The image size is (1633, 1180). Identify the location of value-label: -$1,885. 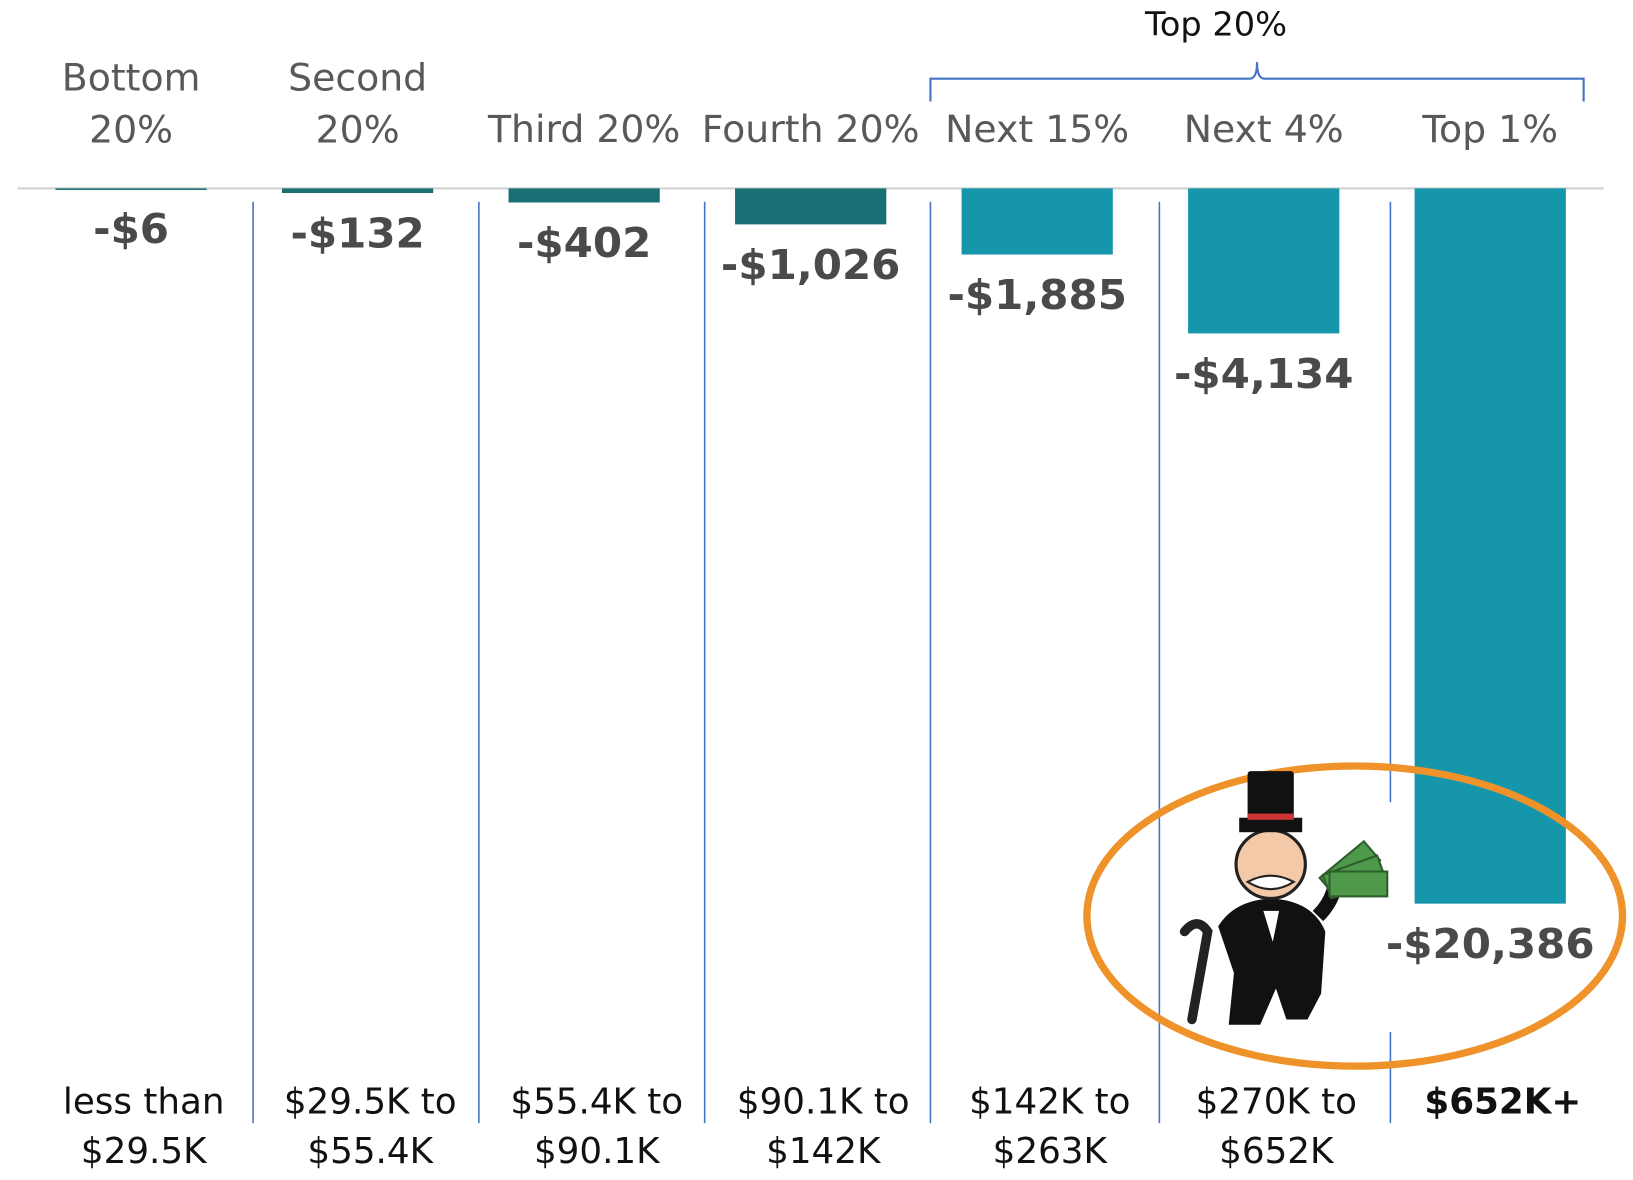
(1036, 294).